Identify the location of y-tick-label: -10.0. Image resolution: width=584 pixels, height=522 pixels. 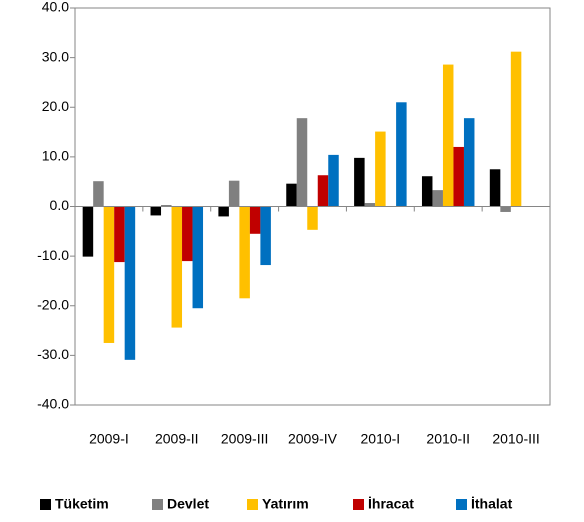
(53, 255).